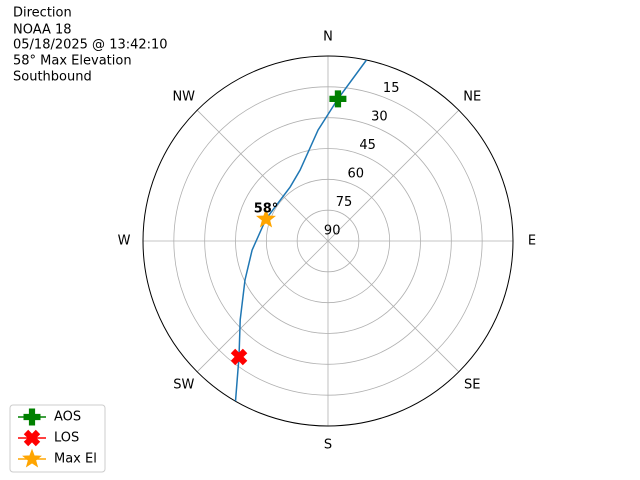 The image size is (640, 480). I want to click on legend-label: Max El, so click(75, 459).